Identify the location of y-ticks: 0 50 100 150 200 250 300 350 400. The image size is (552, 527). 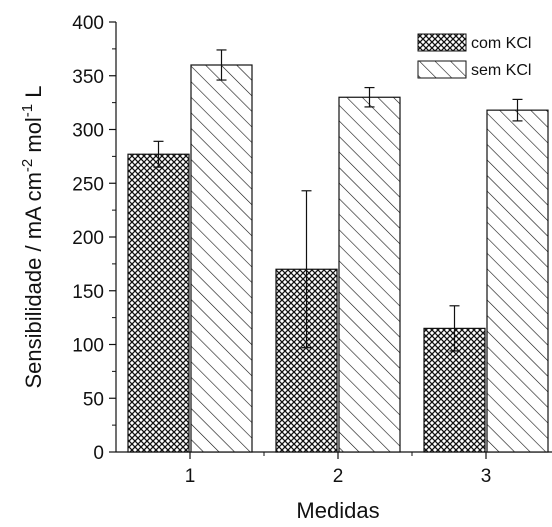
(94, 238).